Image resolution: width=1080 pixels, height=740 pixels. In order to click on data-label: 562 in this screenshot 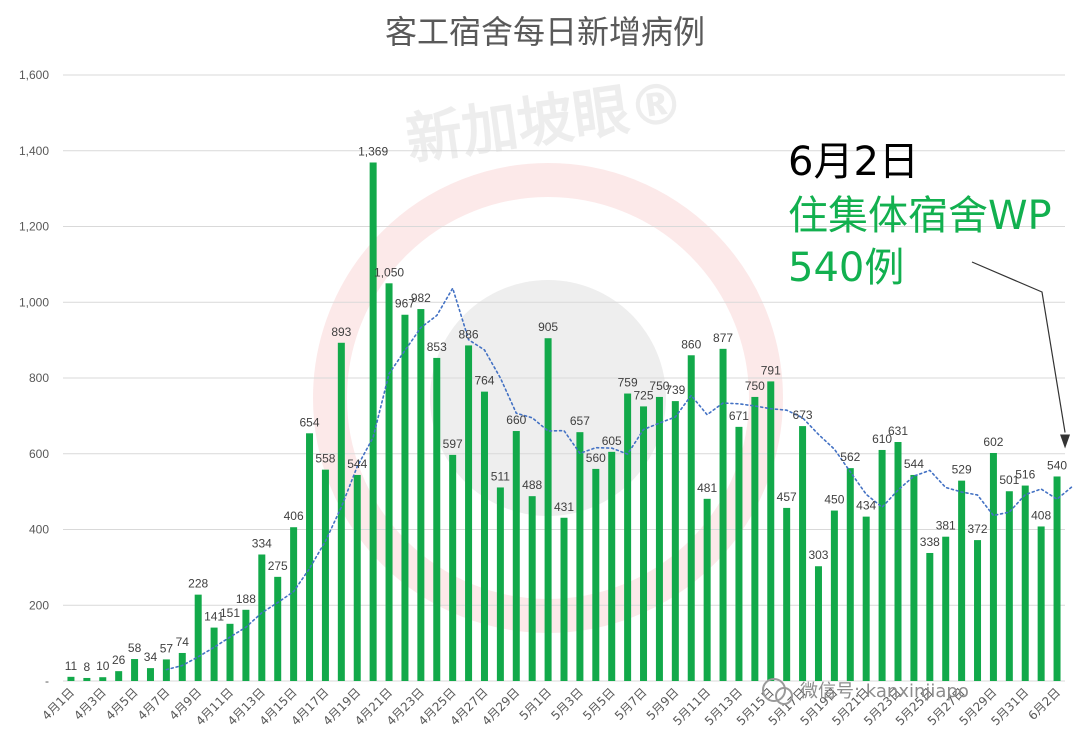, I will do `click(850, 457)`.